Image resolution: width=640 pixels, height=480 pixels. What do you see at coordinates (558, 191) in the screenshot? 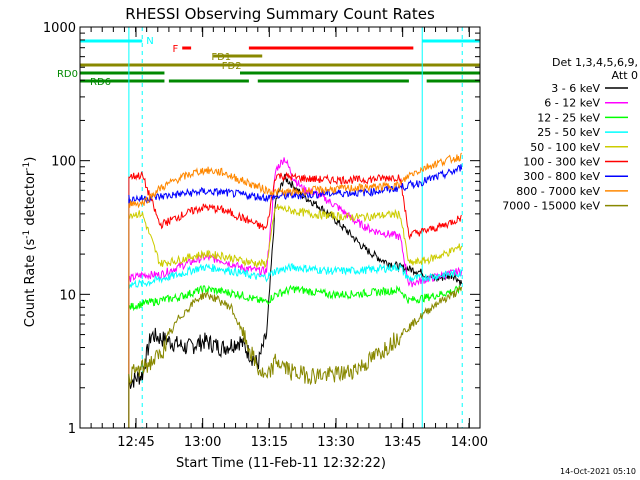
I see `legend-entry-label: 800 - 7000 keV` at bounding box center [558, 191].